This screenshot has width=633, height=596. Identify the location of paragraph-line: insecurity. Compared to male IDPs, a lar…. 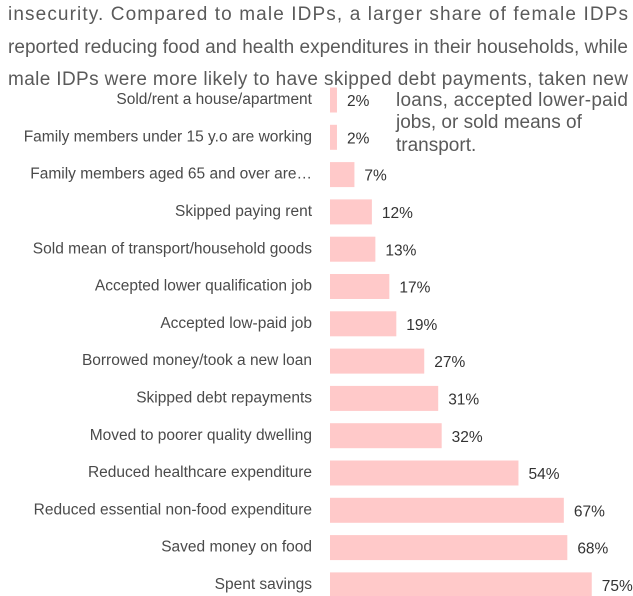
(318, 14).